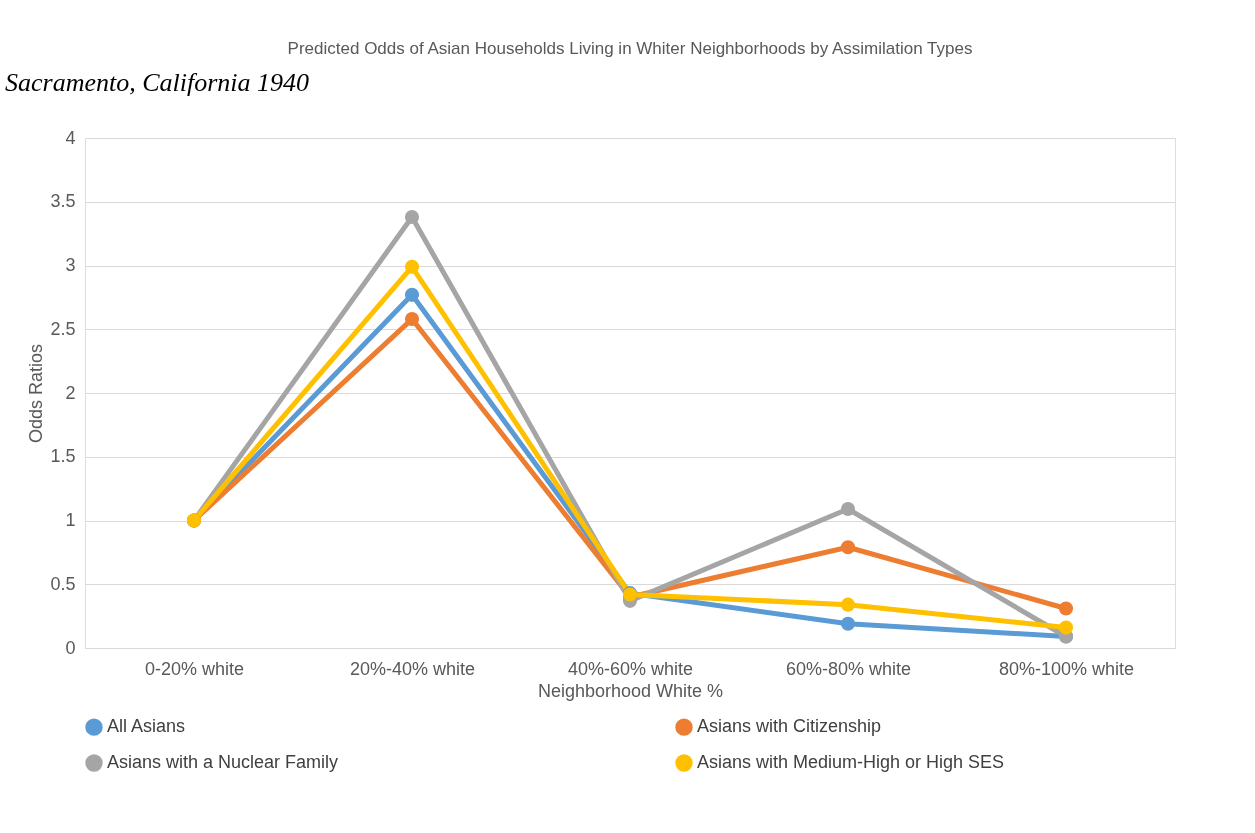 The width and height of the screenshot is (1255, 833). I want to click on x-tick-label: 0-20% white, so click(194, 668).